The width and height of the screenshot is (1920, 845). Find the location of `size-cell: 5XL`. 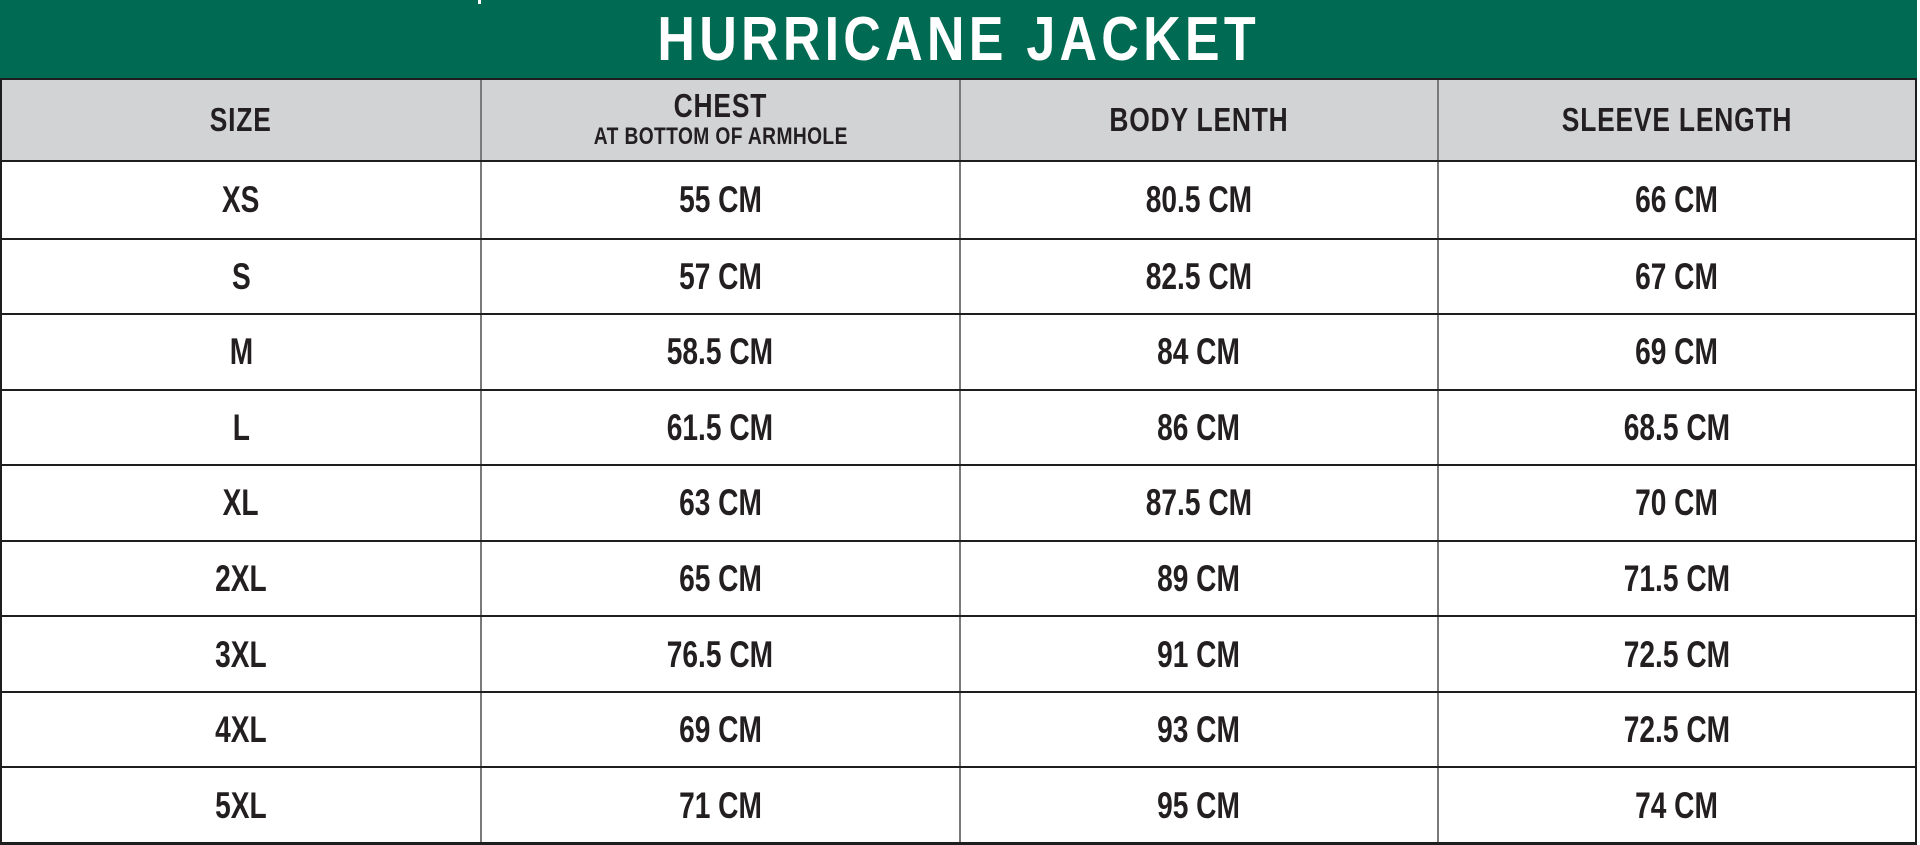

size-cell: 5XL is located at coordinates (241, 805).